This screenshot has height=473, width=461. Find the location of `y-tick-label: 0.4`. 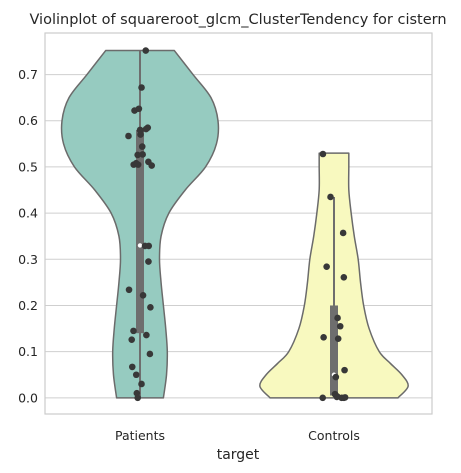

y-tick-label: 0.4 is located at coordinates (28, 213).